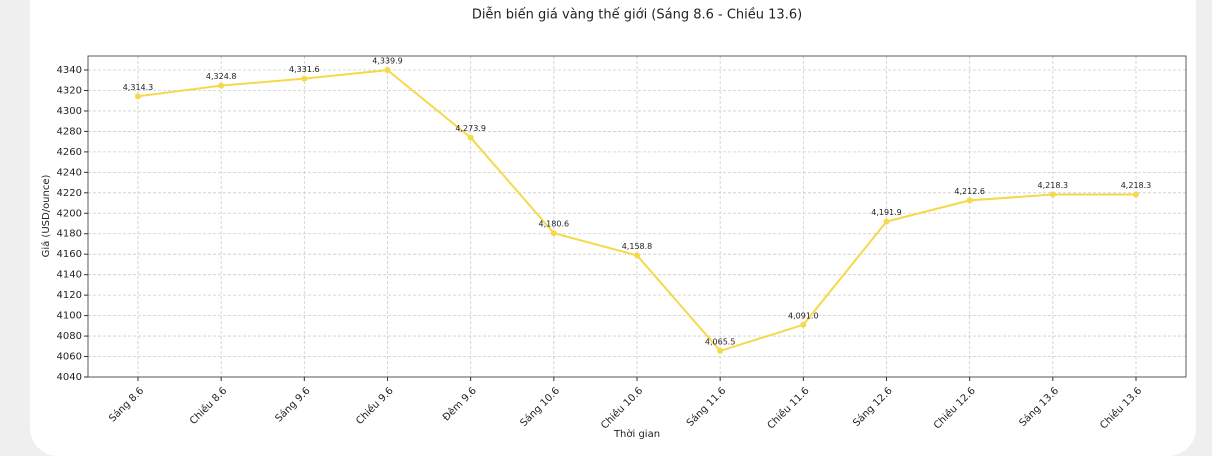  What do you see at coordinates (221, 76) in the screenshot?
I see `value-label: 4,324.8` at bounding box center [221, 76].